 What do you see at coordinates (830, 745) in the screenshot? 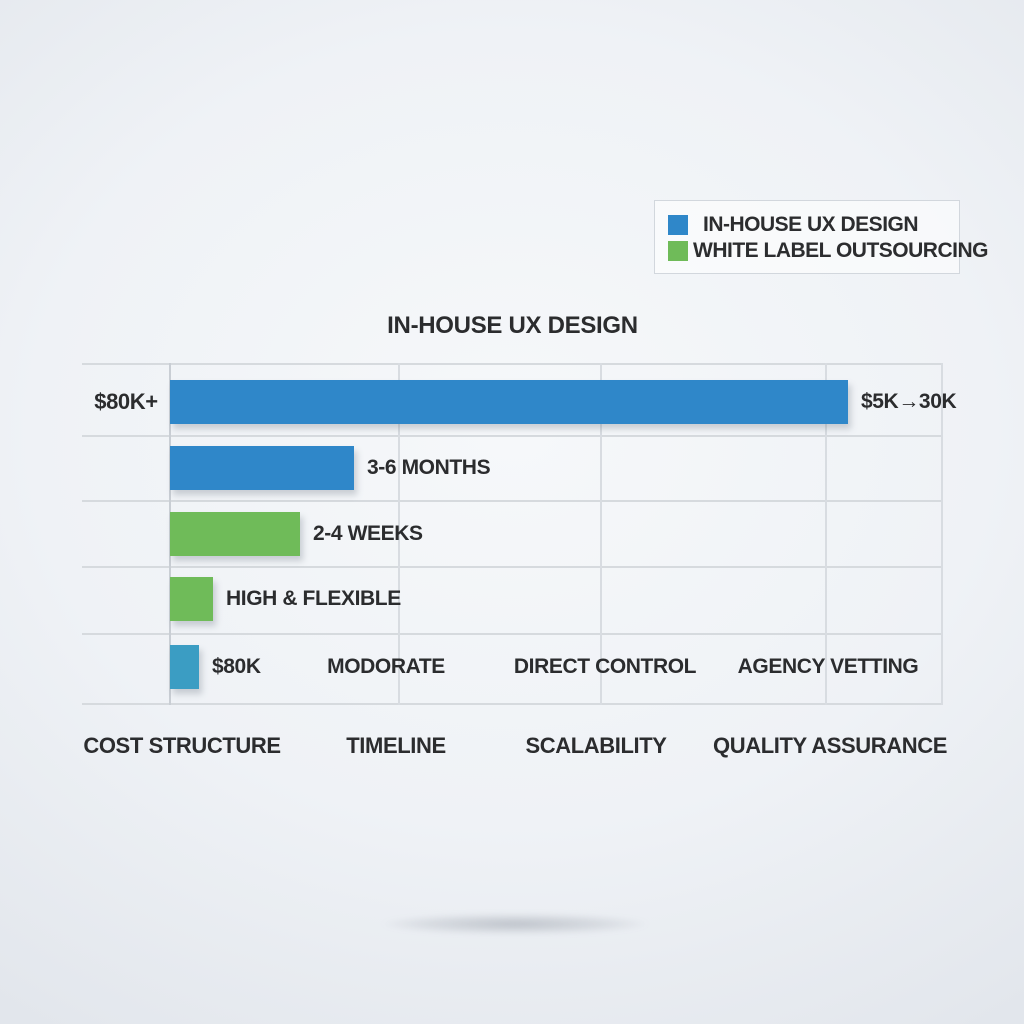
I see `category-quality-assurance: QUALITY ASSURANCE` at bounding box center [830, 745].